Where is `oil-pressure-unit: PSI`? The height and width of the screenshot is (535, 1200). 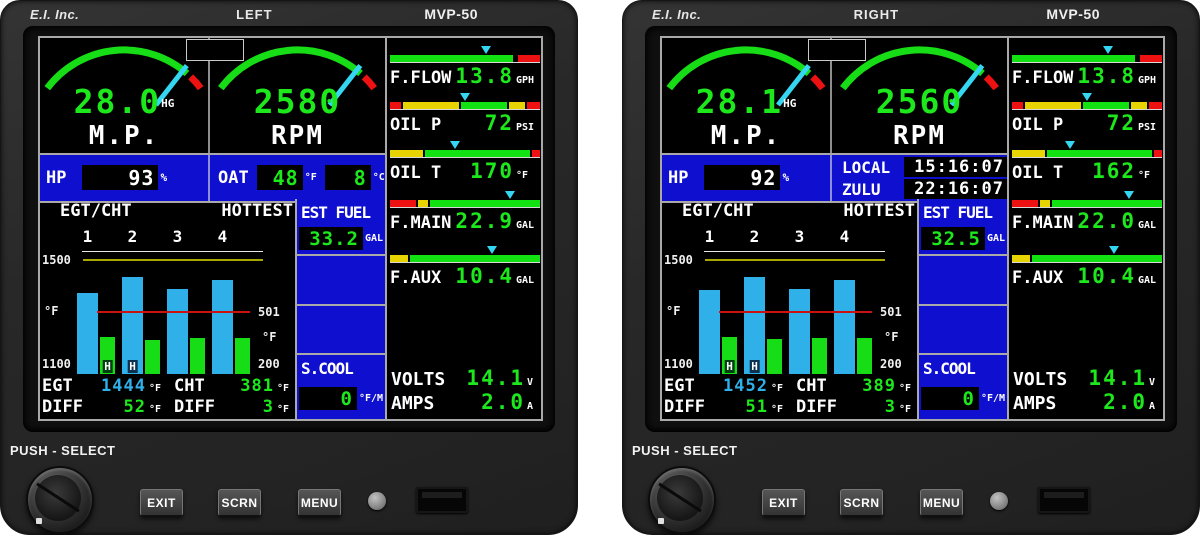
oil-pressure-unit: PSI is located at coordinates (1147, 127).